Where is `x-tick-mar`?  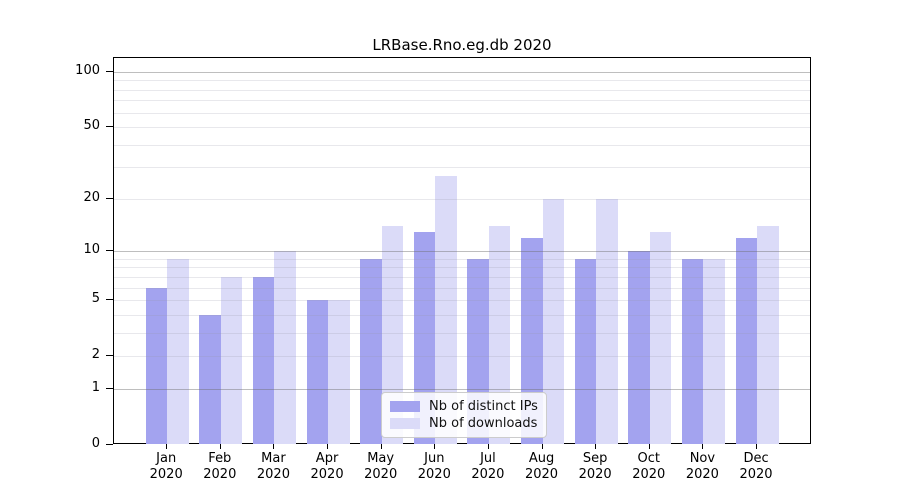 x-tick-mar is located at coordinates (274, 446).